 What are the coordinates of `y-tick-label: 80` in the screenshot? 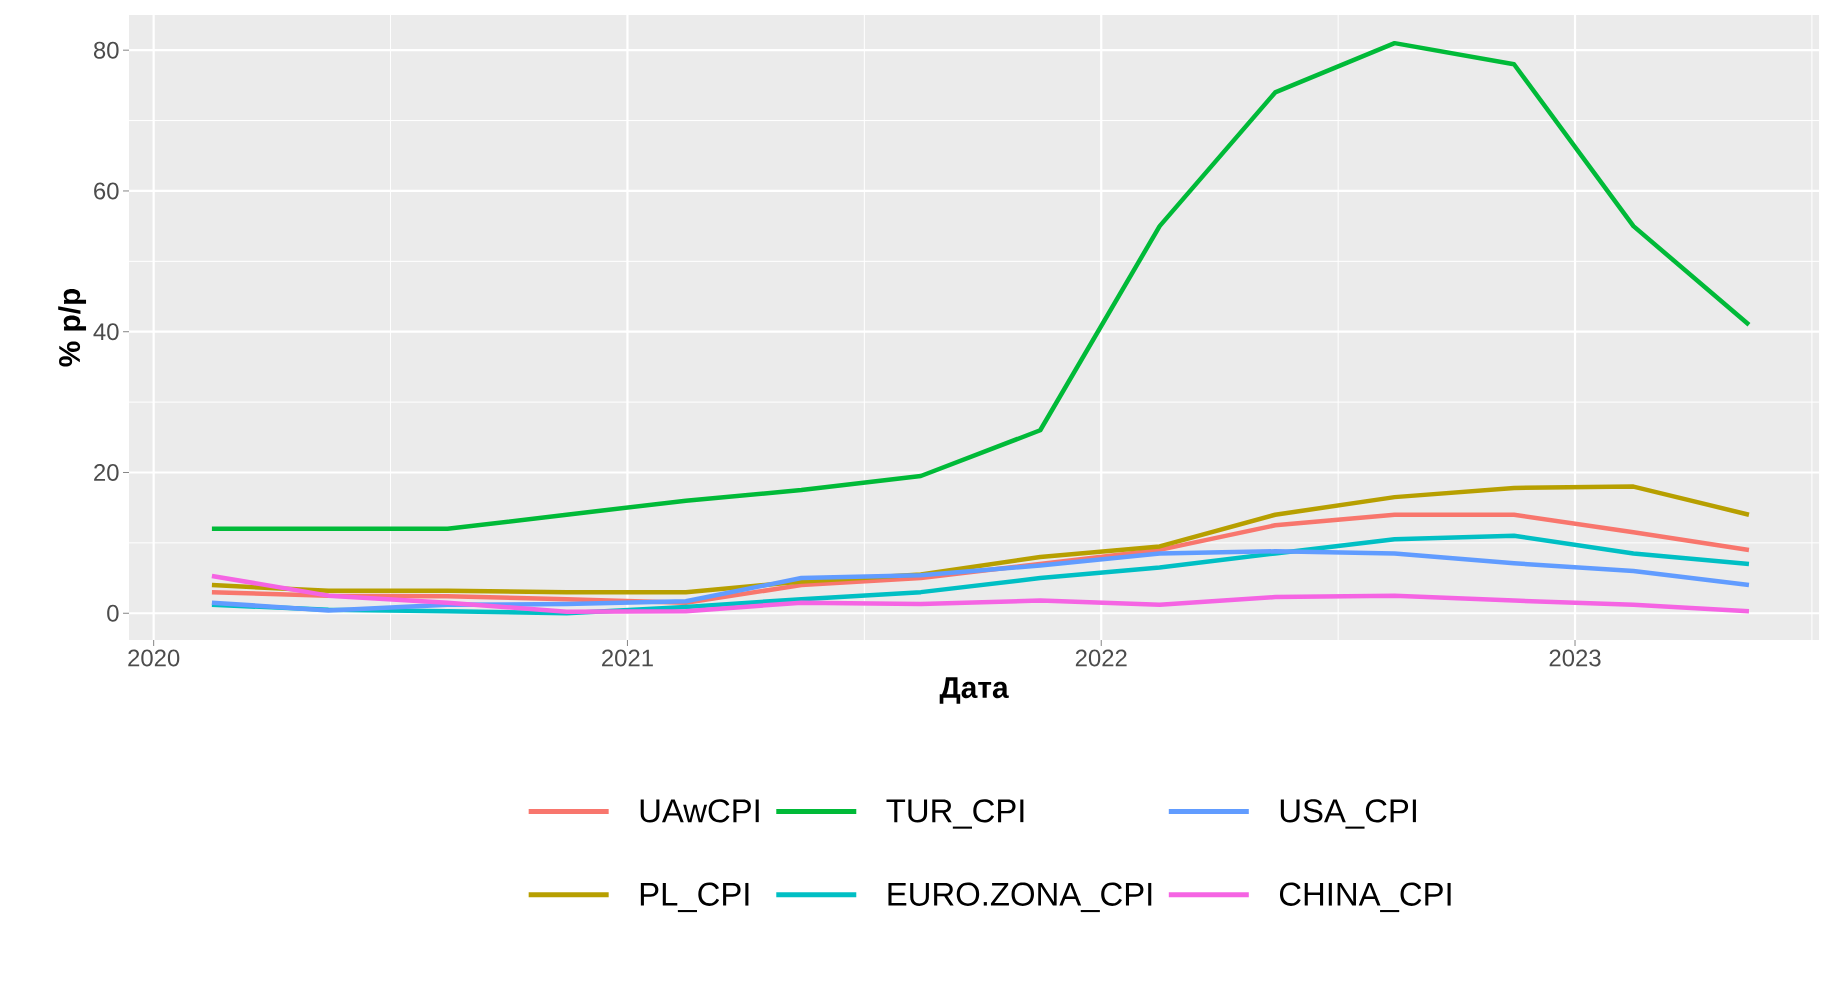 It's located at (106, 50).